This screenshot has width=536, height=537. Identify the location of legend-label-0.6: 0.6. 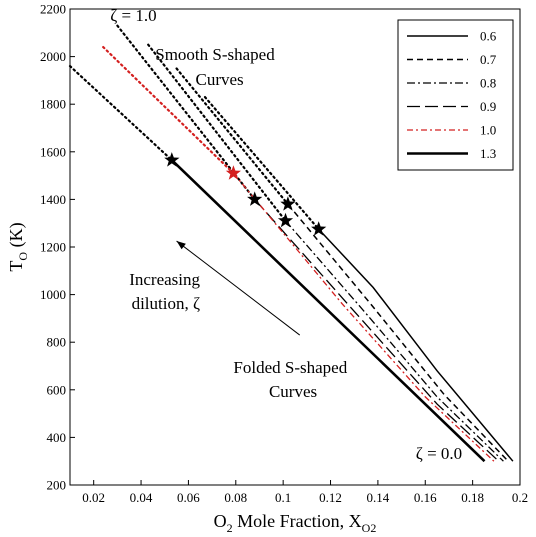
(488, 36).